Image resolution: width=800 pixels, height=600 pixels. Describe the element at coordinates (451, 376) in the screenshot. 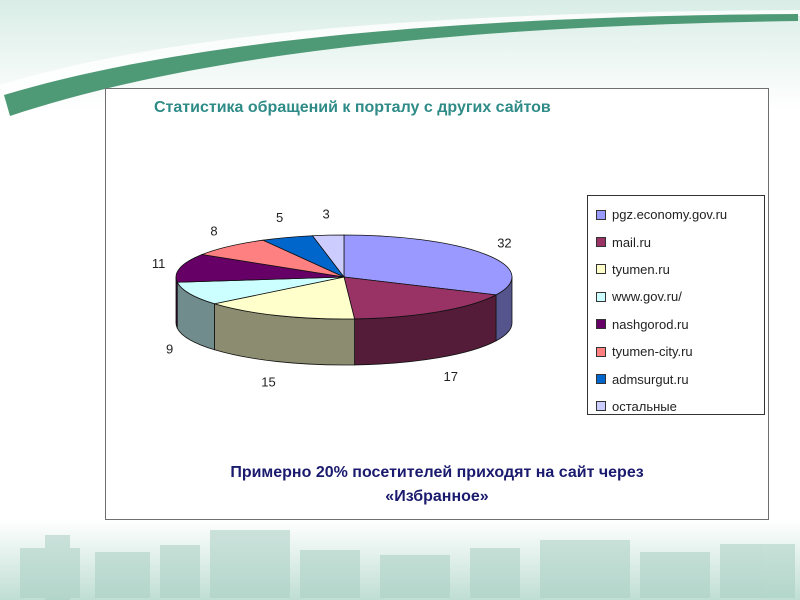

I see `data-label: 17` at that location.